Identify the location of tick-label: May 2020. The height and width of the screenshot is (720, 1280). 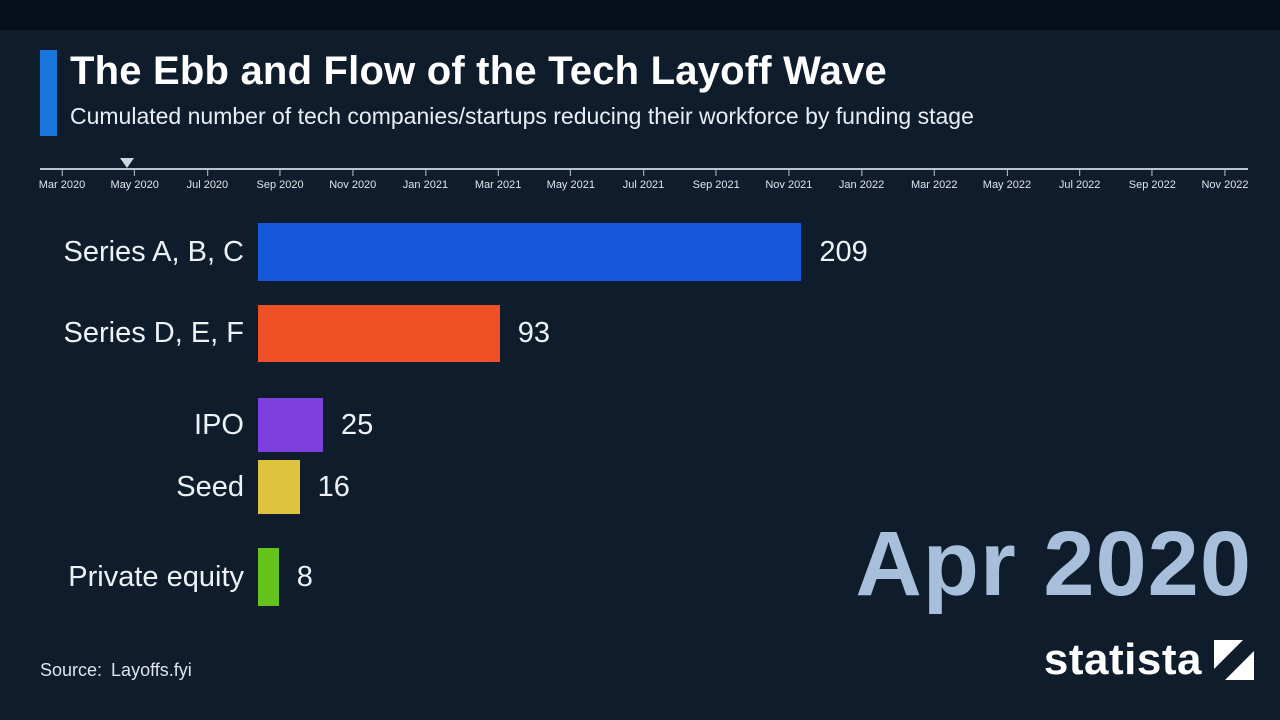
(134, 185).